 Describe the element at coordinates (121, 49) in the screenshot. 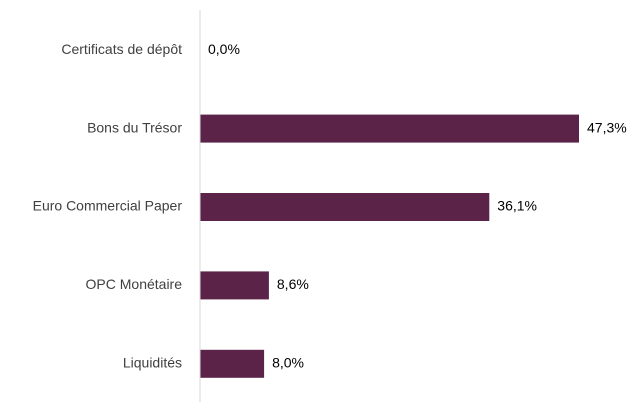

I see `category-label: Certificats de dépôt` at that location.